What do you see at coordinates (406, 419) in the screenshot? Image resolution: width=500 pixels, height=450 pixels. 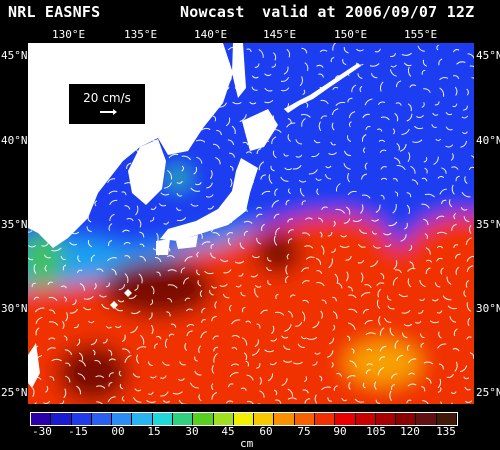 I see `colorbar-swatch` at bounding box center [406, 419].